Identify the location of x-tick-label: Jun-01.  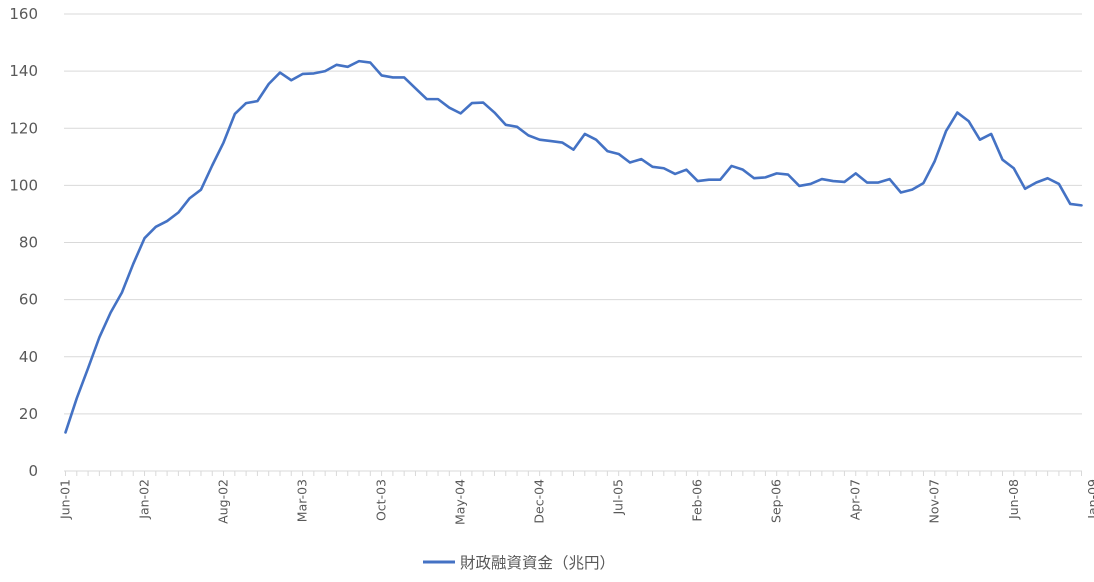
(65, 499).